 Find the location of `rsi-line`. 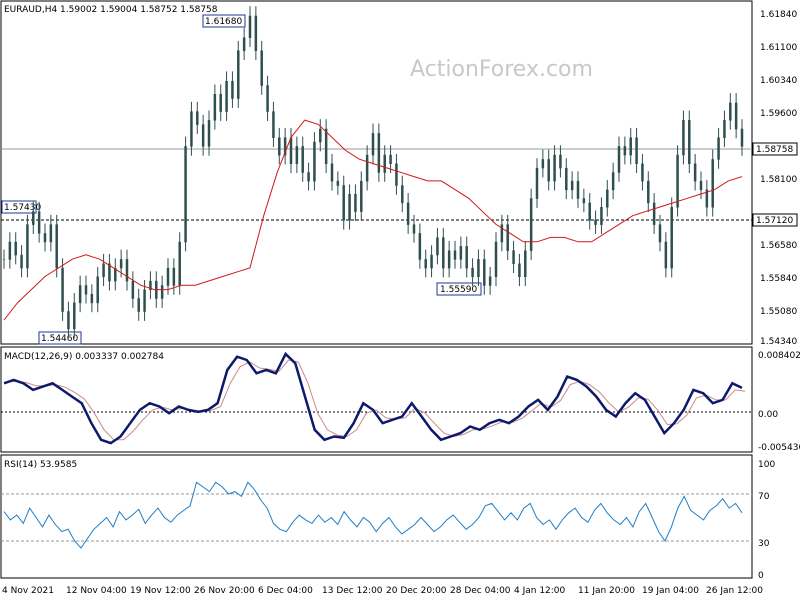

rsi-line is located at coordinates (373, 515).